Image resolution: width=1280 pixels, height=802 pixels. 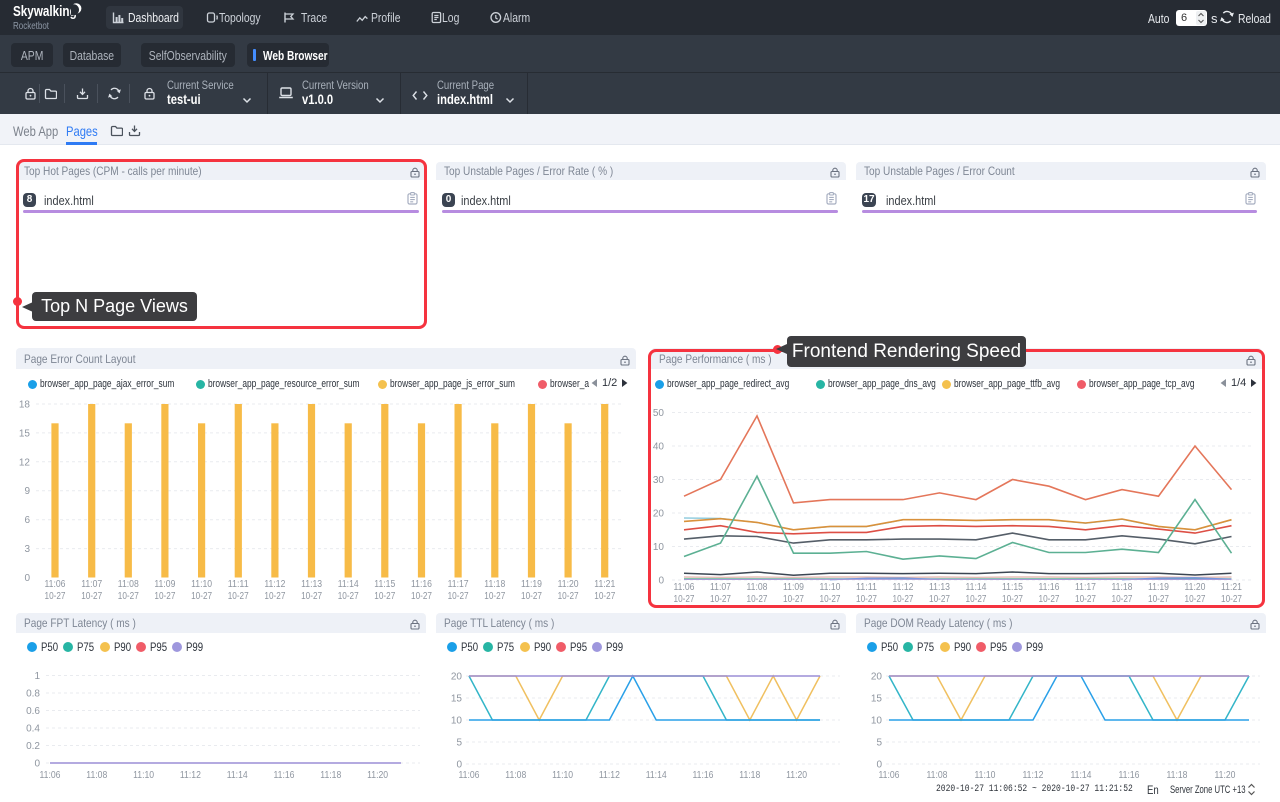 I want to click on svg-text: 11:13, so click(x=939, y=587).